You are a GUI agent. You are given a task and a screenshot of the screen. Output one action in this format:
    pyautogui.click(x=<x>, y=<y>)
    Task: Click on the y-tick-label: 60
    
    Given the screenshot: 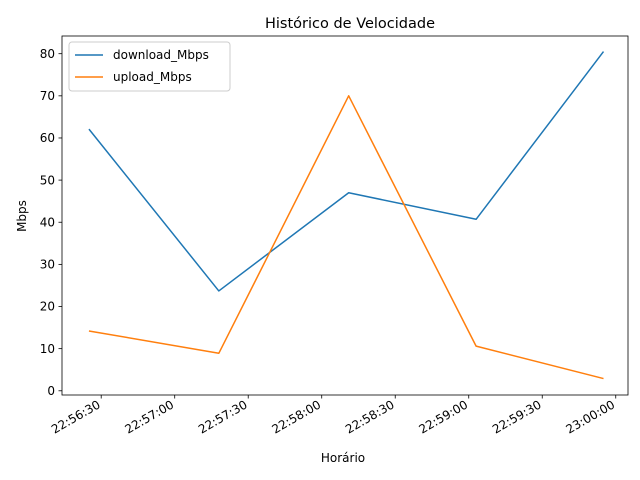 What is the action you would take?
    pyautogui.click(x=47, y=138)
    